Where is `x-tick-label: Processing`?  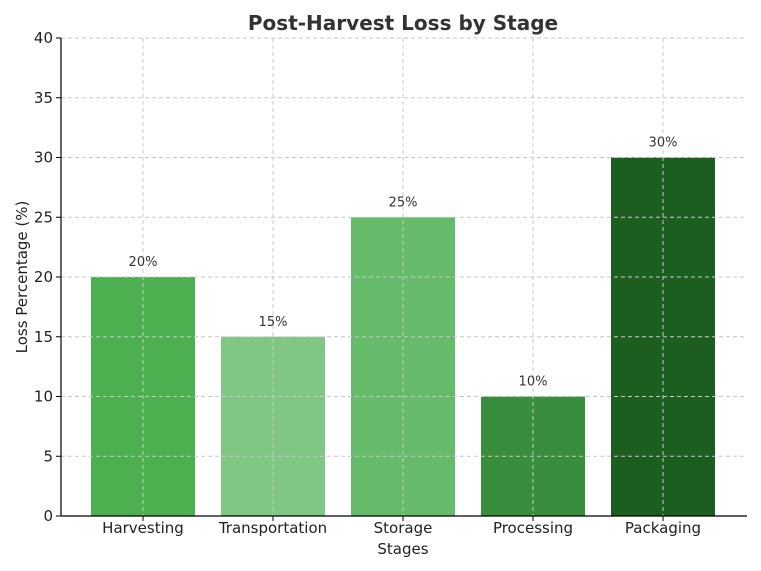 x-tick-label: Processing is located at coordinates (533, 528).